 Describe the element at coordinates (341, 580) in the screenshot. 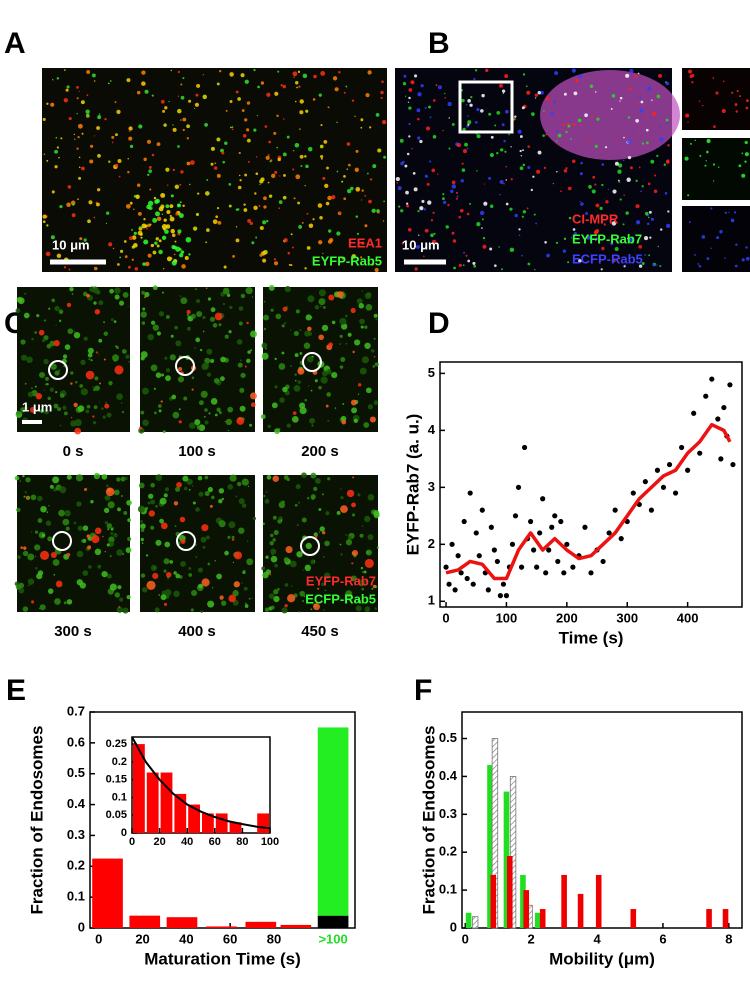

I see `legend-text: EYFP-Rab7` at that location.